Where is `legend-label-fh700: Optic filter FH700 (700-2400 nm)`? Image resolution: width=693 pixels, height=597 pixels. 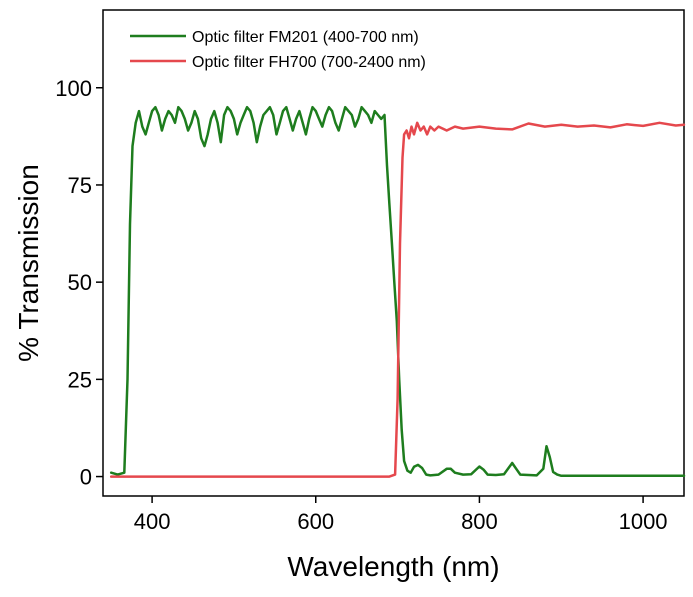
legend-label-fh700: Optic filter FH700 (700-2400 nm) is located at coordinates (309, 62).